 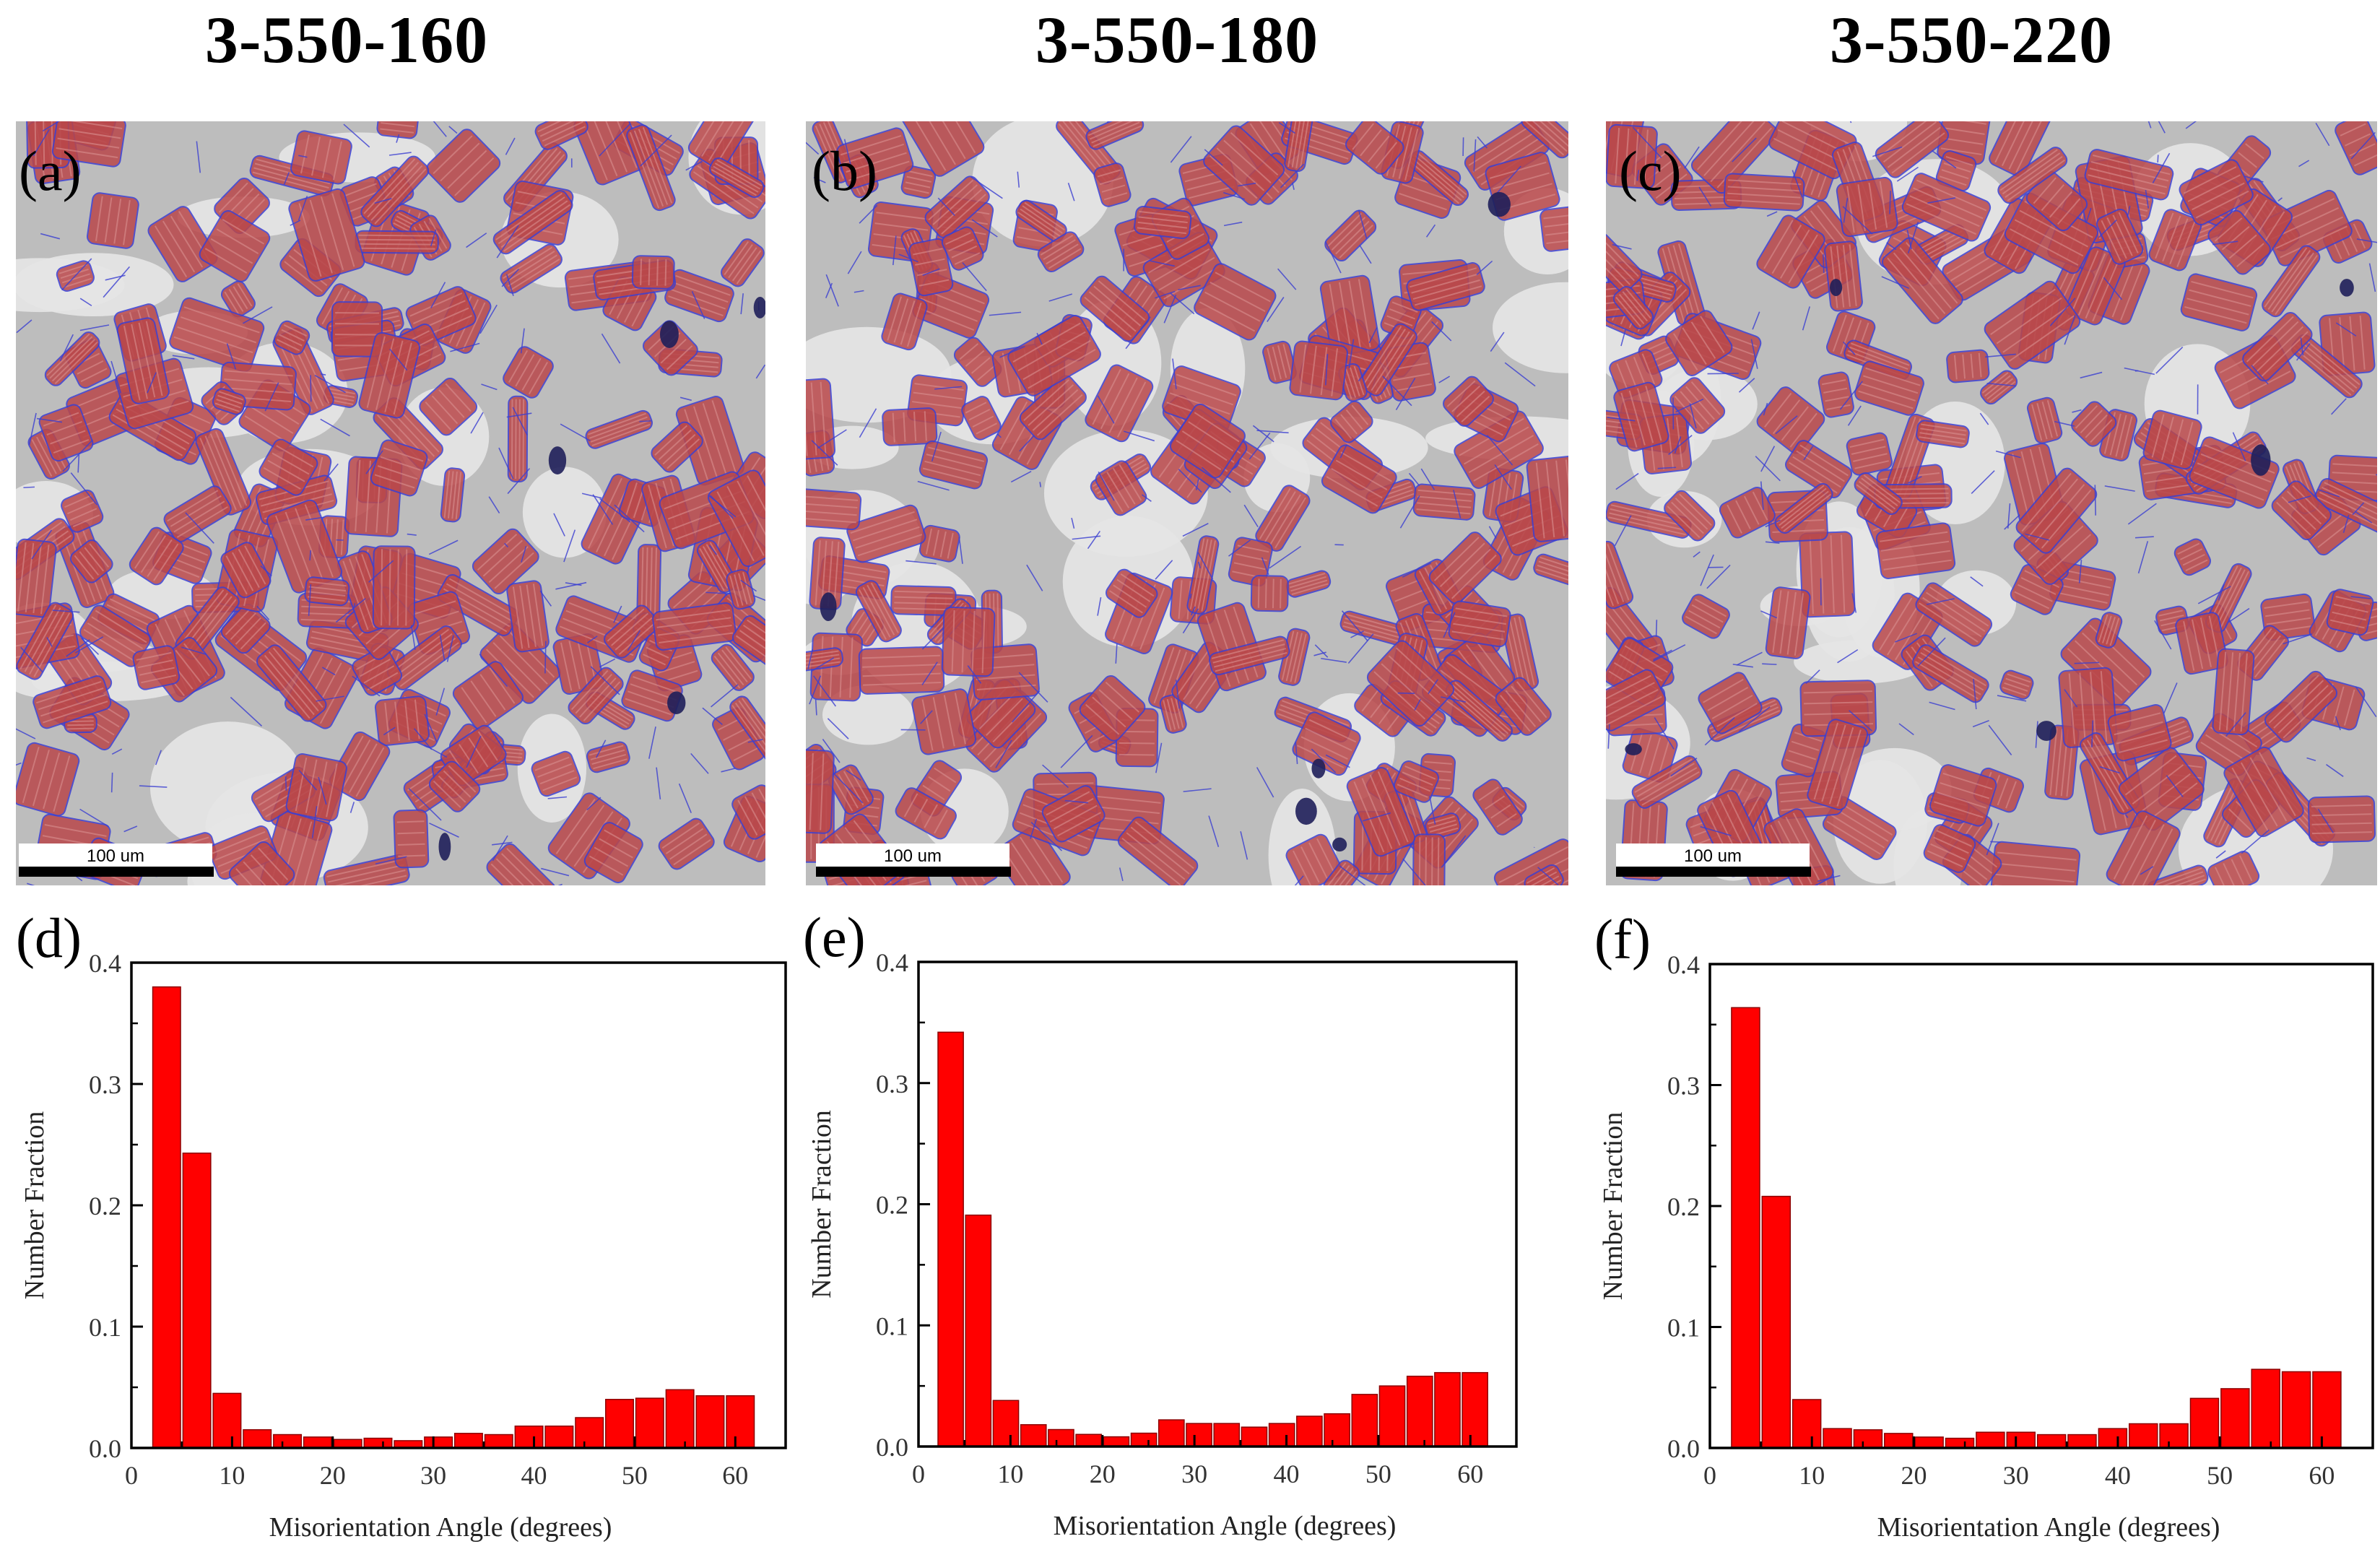 What do you see at coordinates (1622, 939) in the screenshot?
I see `panel-label: (f)` at bounding box center [1622, 939].